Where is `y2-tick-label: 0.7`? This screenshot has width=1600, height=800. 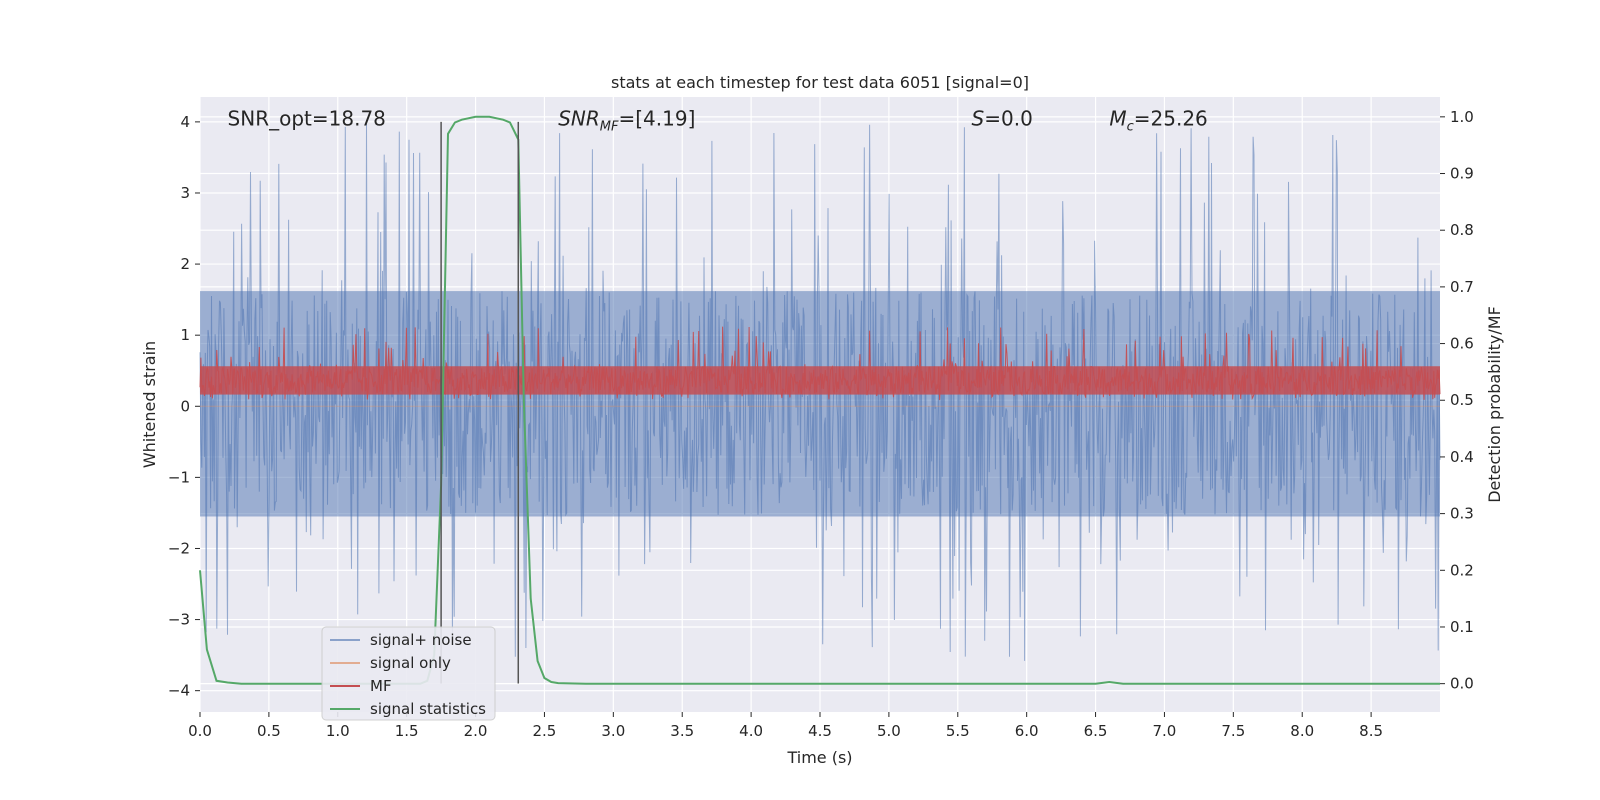 y2-tick-label: 0.7 is located at coordinates (1462, 287).